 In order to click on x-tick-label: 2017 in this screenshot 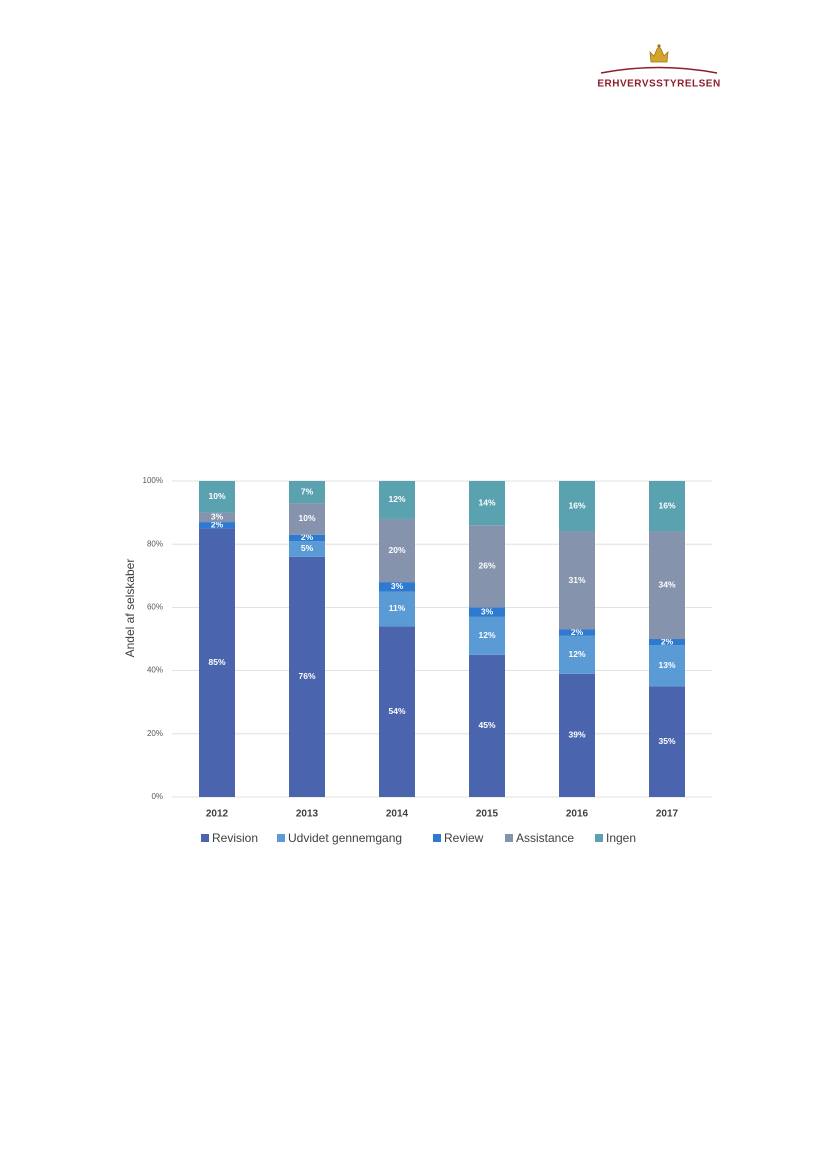, I will do `click(667, 814)`.